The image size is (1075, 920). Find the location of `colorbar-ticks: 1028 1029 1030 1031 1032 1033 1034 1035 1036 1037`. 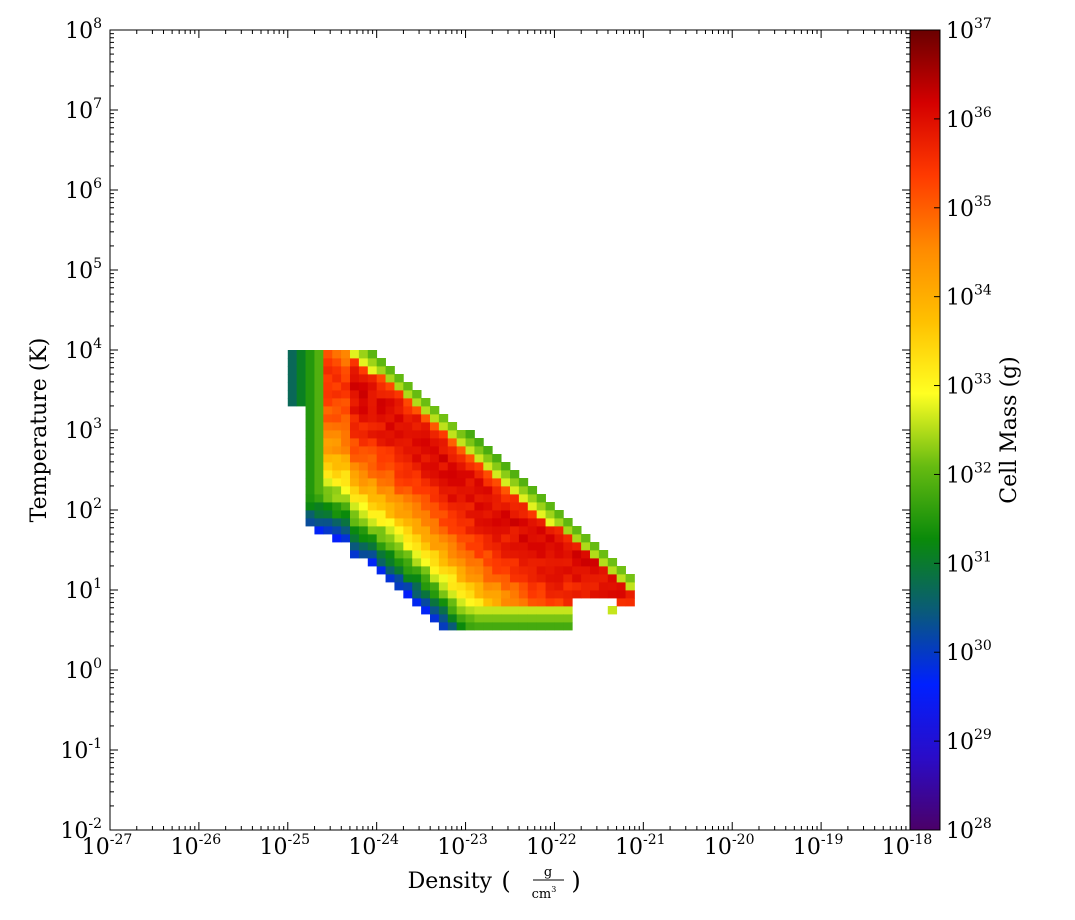

colorbar-ticks: 1028 1029 1030 1031 1032 1033 1034 1035 1036 1037 is located at coordinates (963, 430).